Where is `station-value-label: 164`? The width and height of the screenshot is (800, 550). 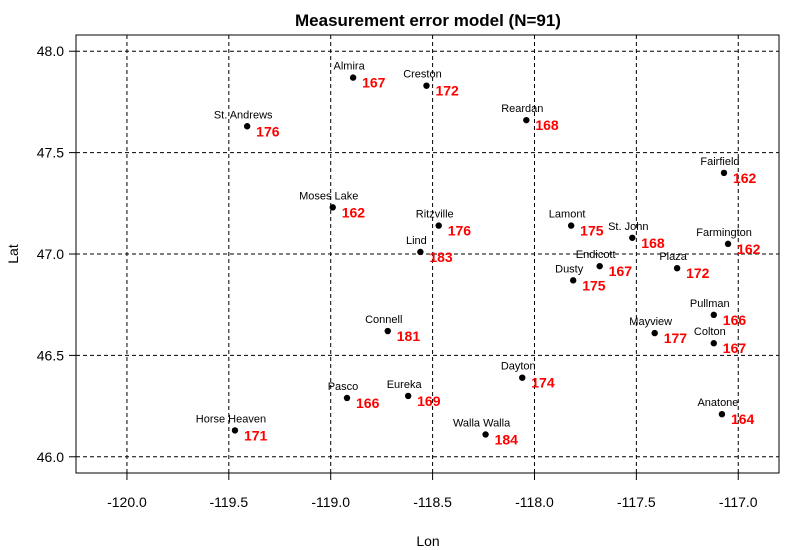
station-value-label: 164 is located at coordinates (743, 419).